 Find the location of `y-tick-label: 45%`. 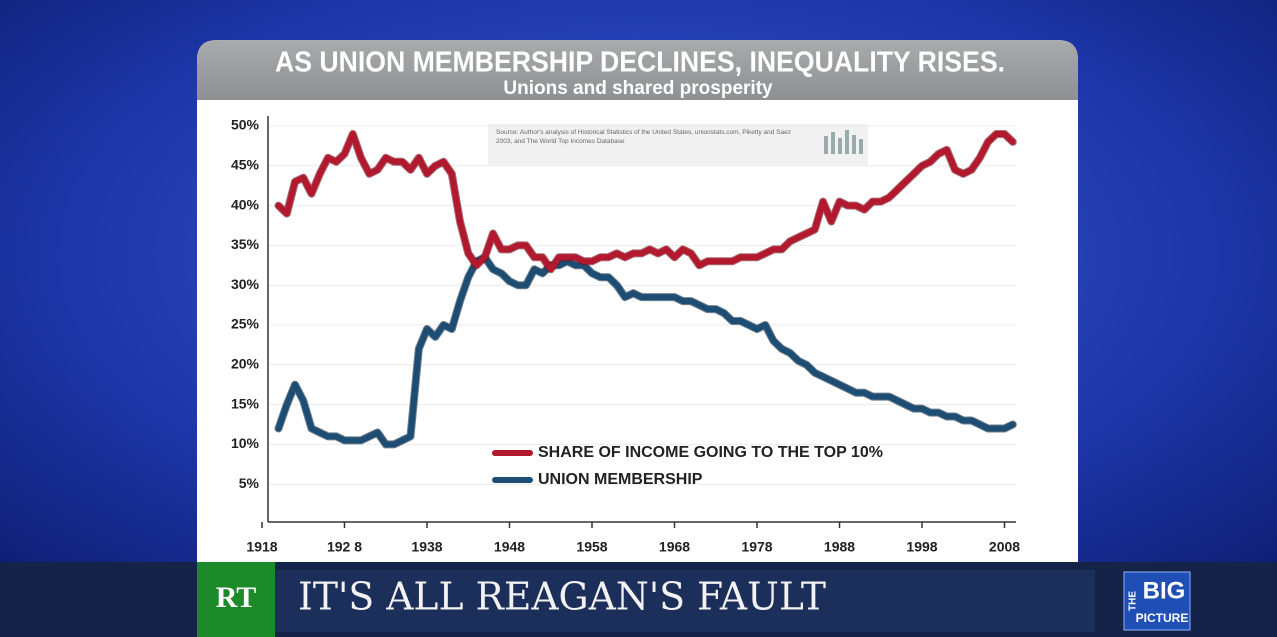

y-tick-label: 45% is located at coordinates (245, 165).